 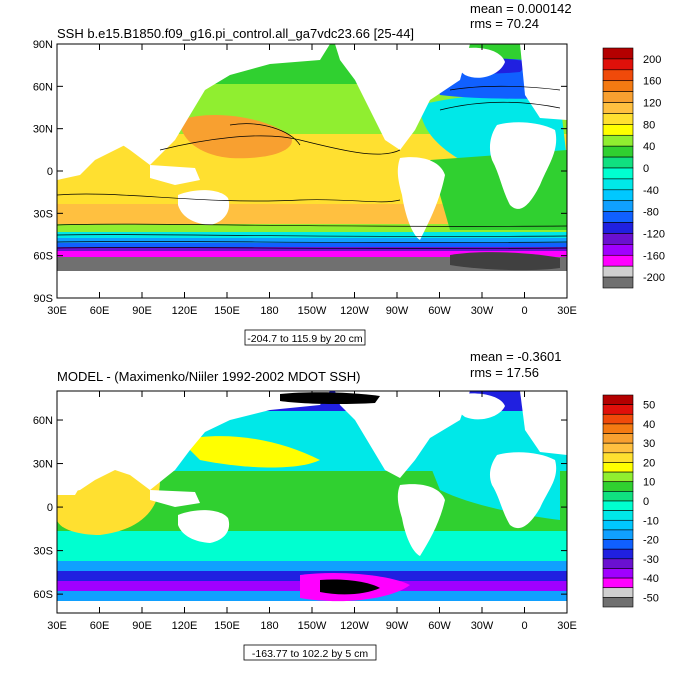 What do you see at coordinates (505, 261) in the screenshot?
I see `antarctic-dark-patch` at bounding box center [505, 261].